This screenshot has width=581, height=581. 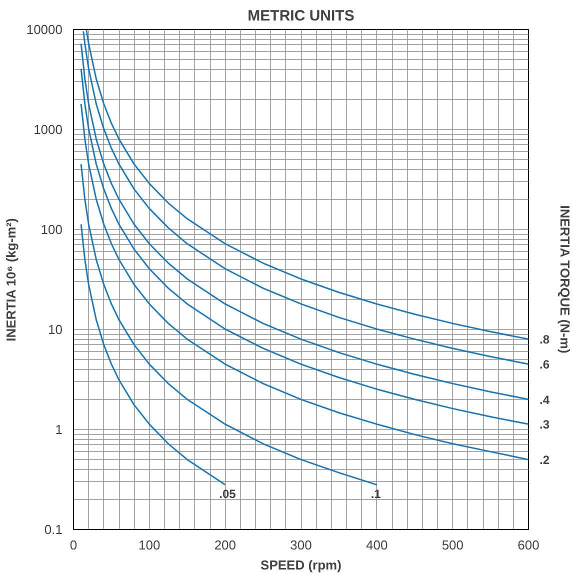 I want to click on y-axis-title: INERTIA 10⁶ (kg-m²), so click(x=10, y=280).